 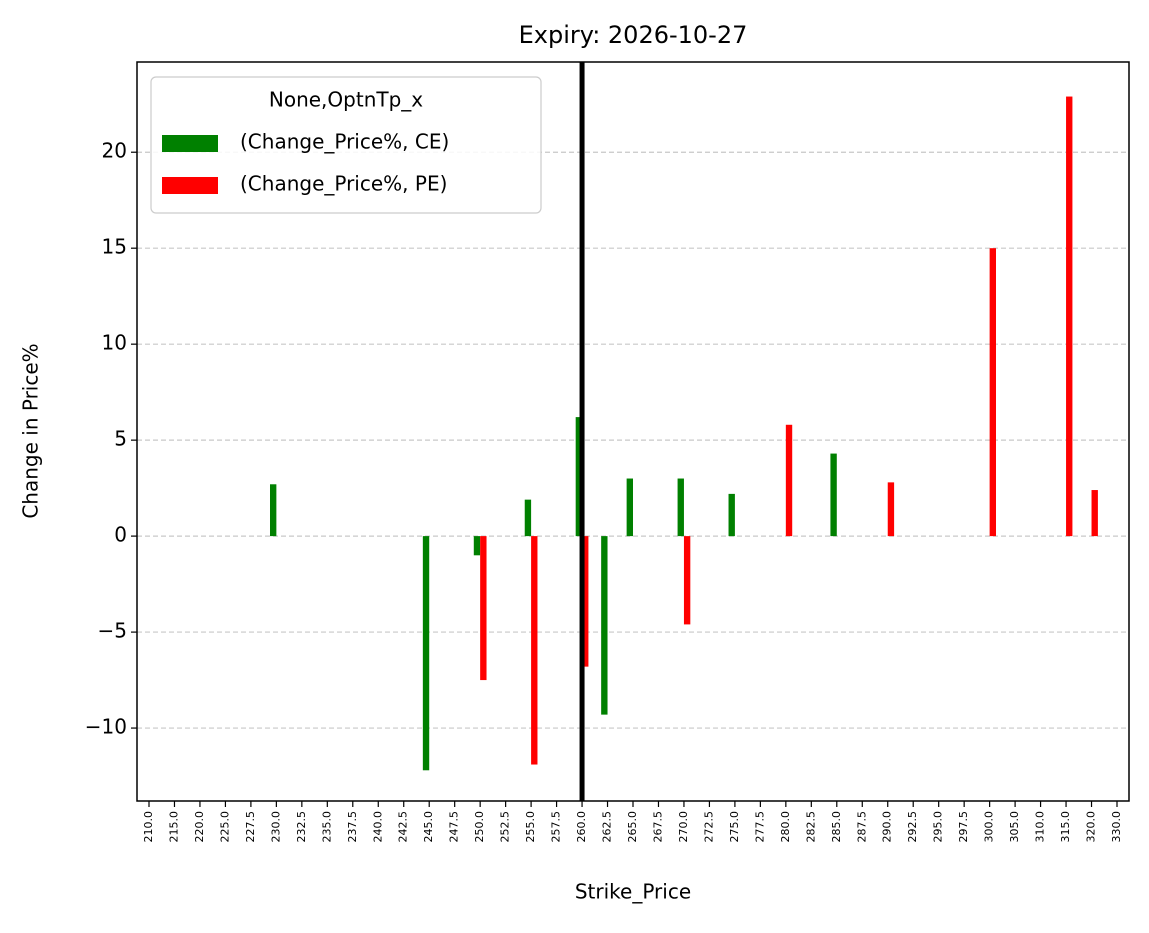 What do you see at coordinates (377, 827) in the screenshot?
I see `x-tick-label: 240.0` at bounding box center [377, 827].